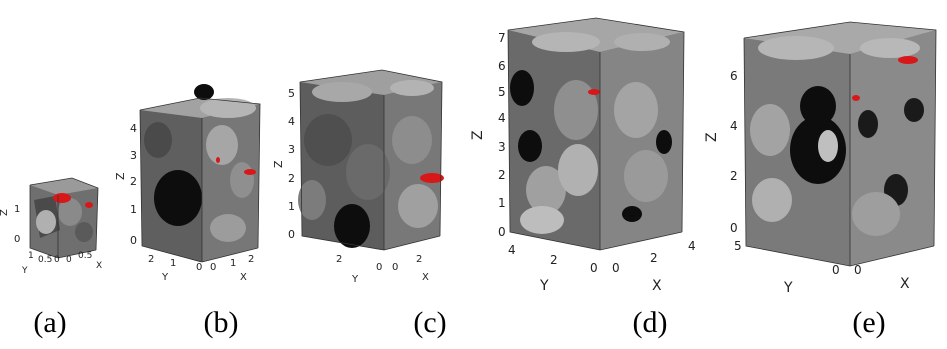 This screenshot has height=349, width=947. I want to click on z-tick-d-1: 1, so click(502, 203).